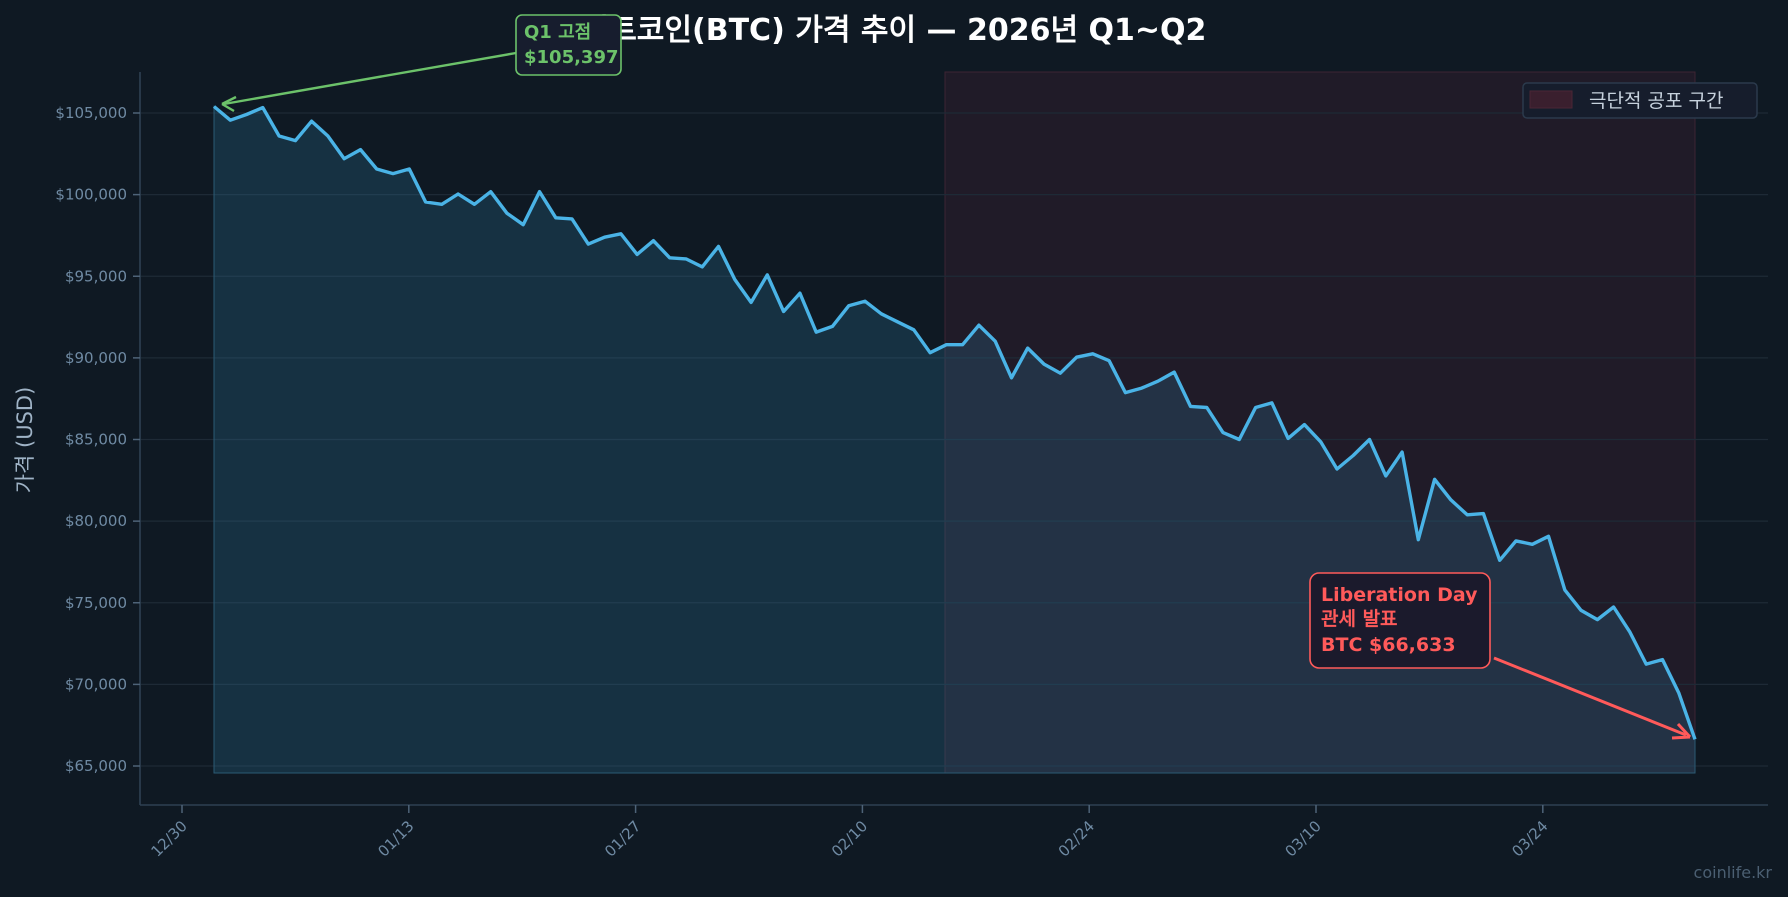 Image resolution: width=1788 pixels, height=897 pixels. What do you see at coordinates (91, 113) in the screenshot?
I see `y-tick-label: $105,000` at bounding box center [91, 113].